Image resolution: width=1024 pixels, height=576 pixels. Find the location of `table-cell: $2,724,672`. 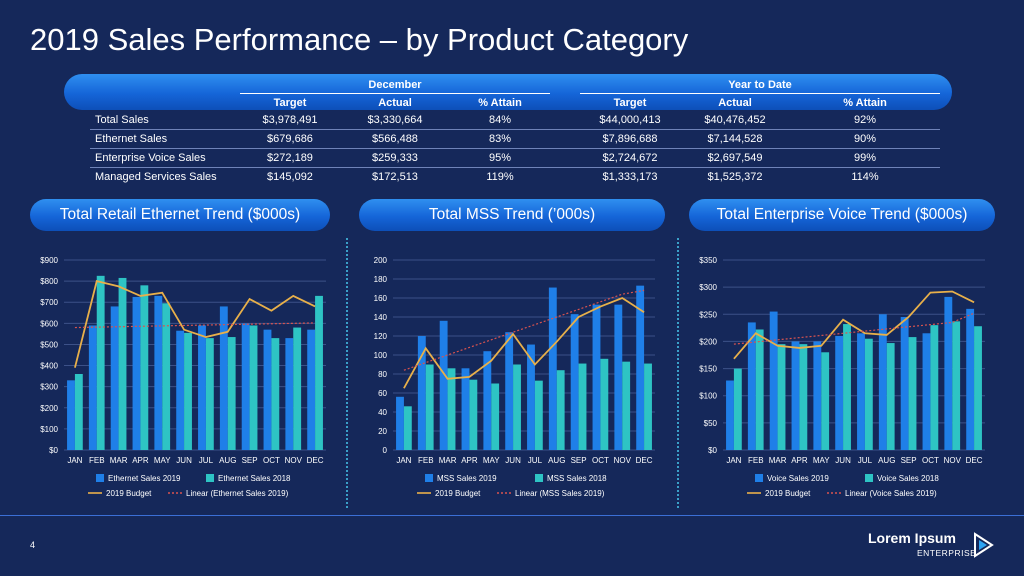

table-cell: $2,724,672 is located at coordinates (630, 158).